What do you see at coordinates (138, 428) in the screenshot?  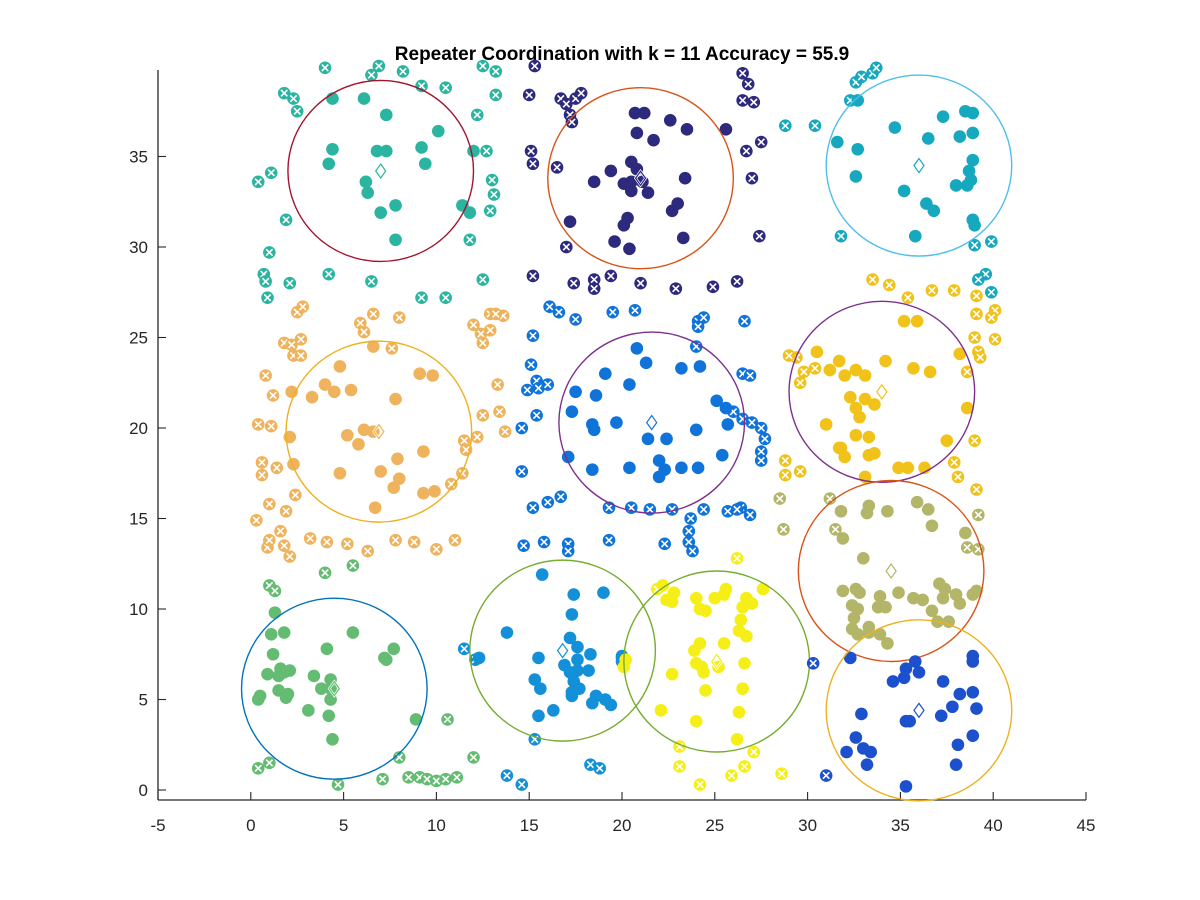 I see `y-tick-label: 20` at bounding box center [138, 428].